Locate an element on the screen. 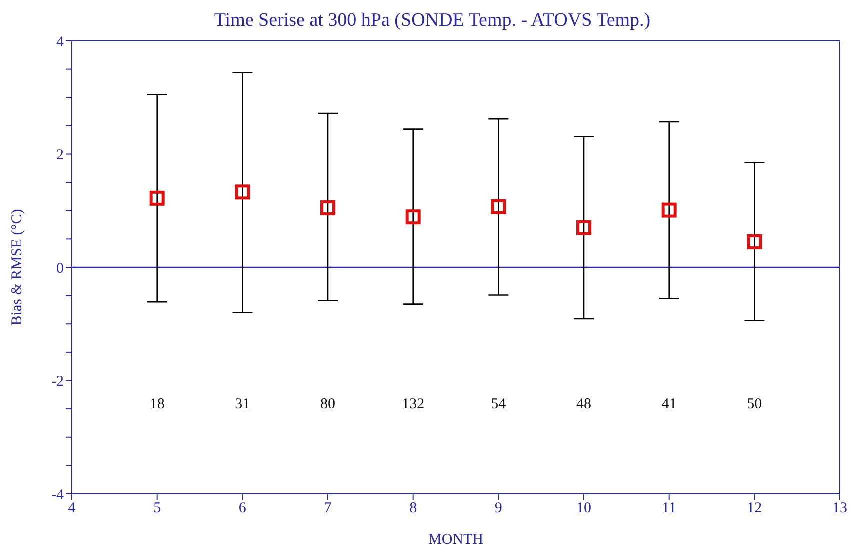  x-tick-label: 8 is located at coordinates (414, 508).